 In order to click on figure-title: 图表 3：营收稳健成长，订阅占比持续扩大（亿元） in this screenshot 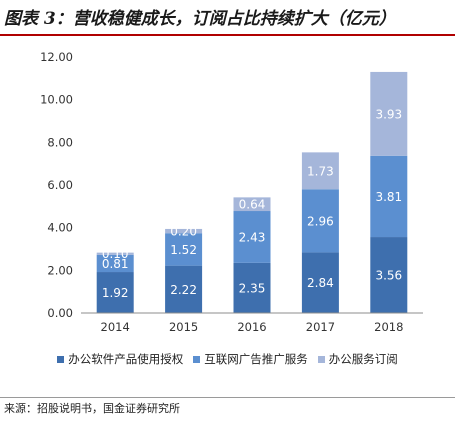, I will do `click(200, 19)`.